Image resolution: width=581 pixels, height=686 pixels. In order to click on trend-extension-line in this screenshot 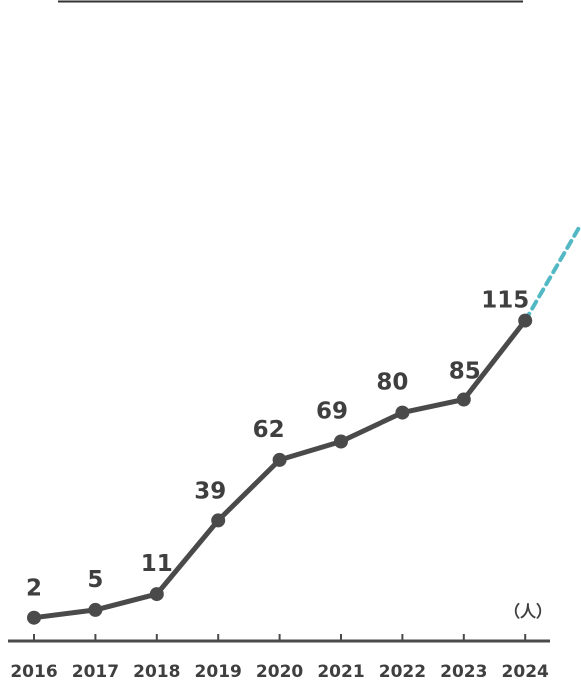, I will do `click(552, 273)`.